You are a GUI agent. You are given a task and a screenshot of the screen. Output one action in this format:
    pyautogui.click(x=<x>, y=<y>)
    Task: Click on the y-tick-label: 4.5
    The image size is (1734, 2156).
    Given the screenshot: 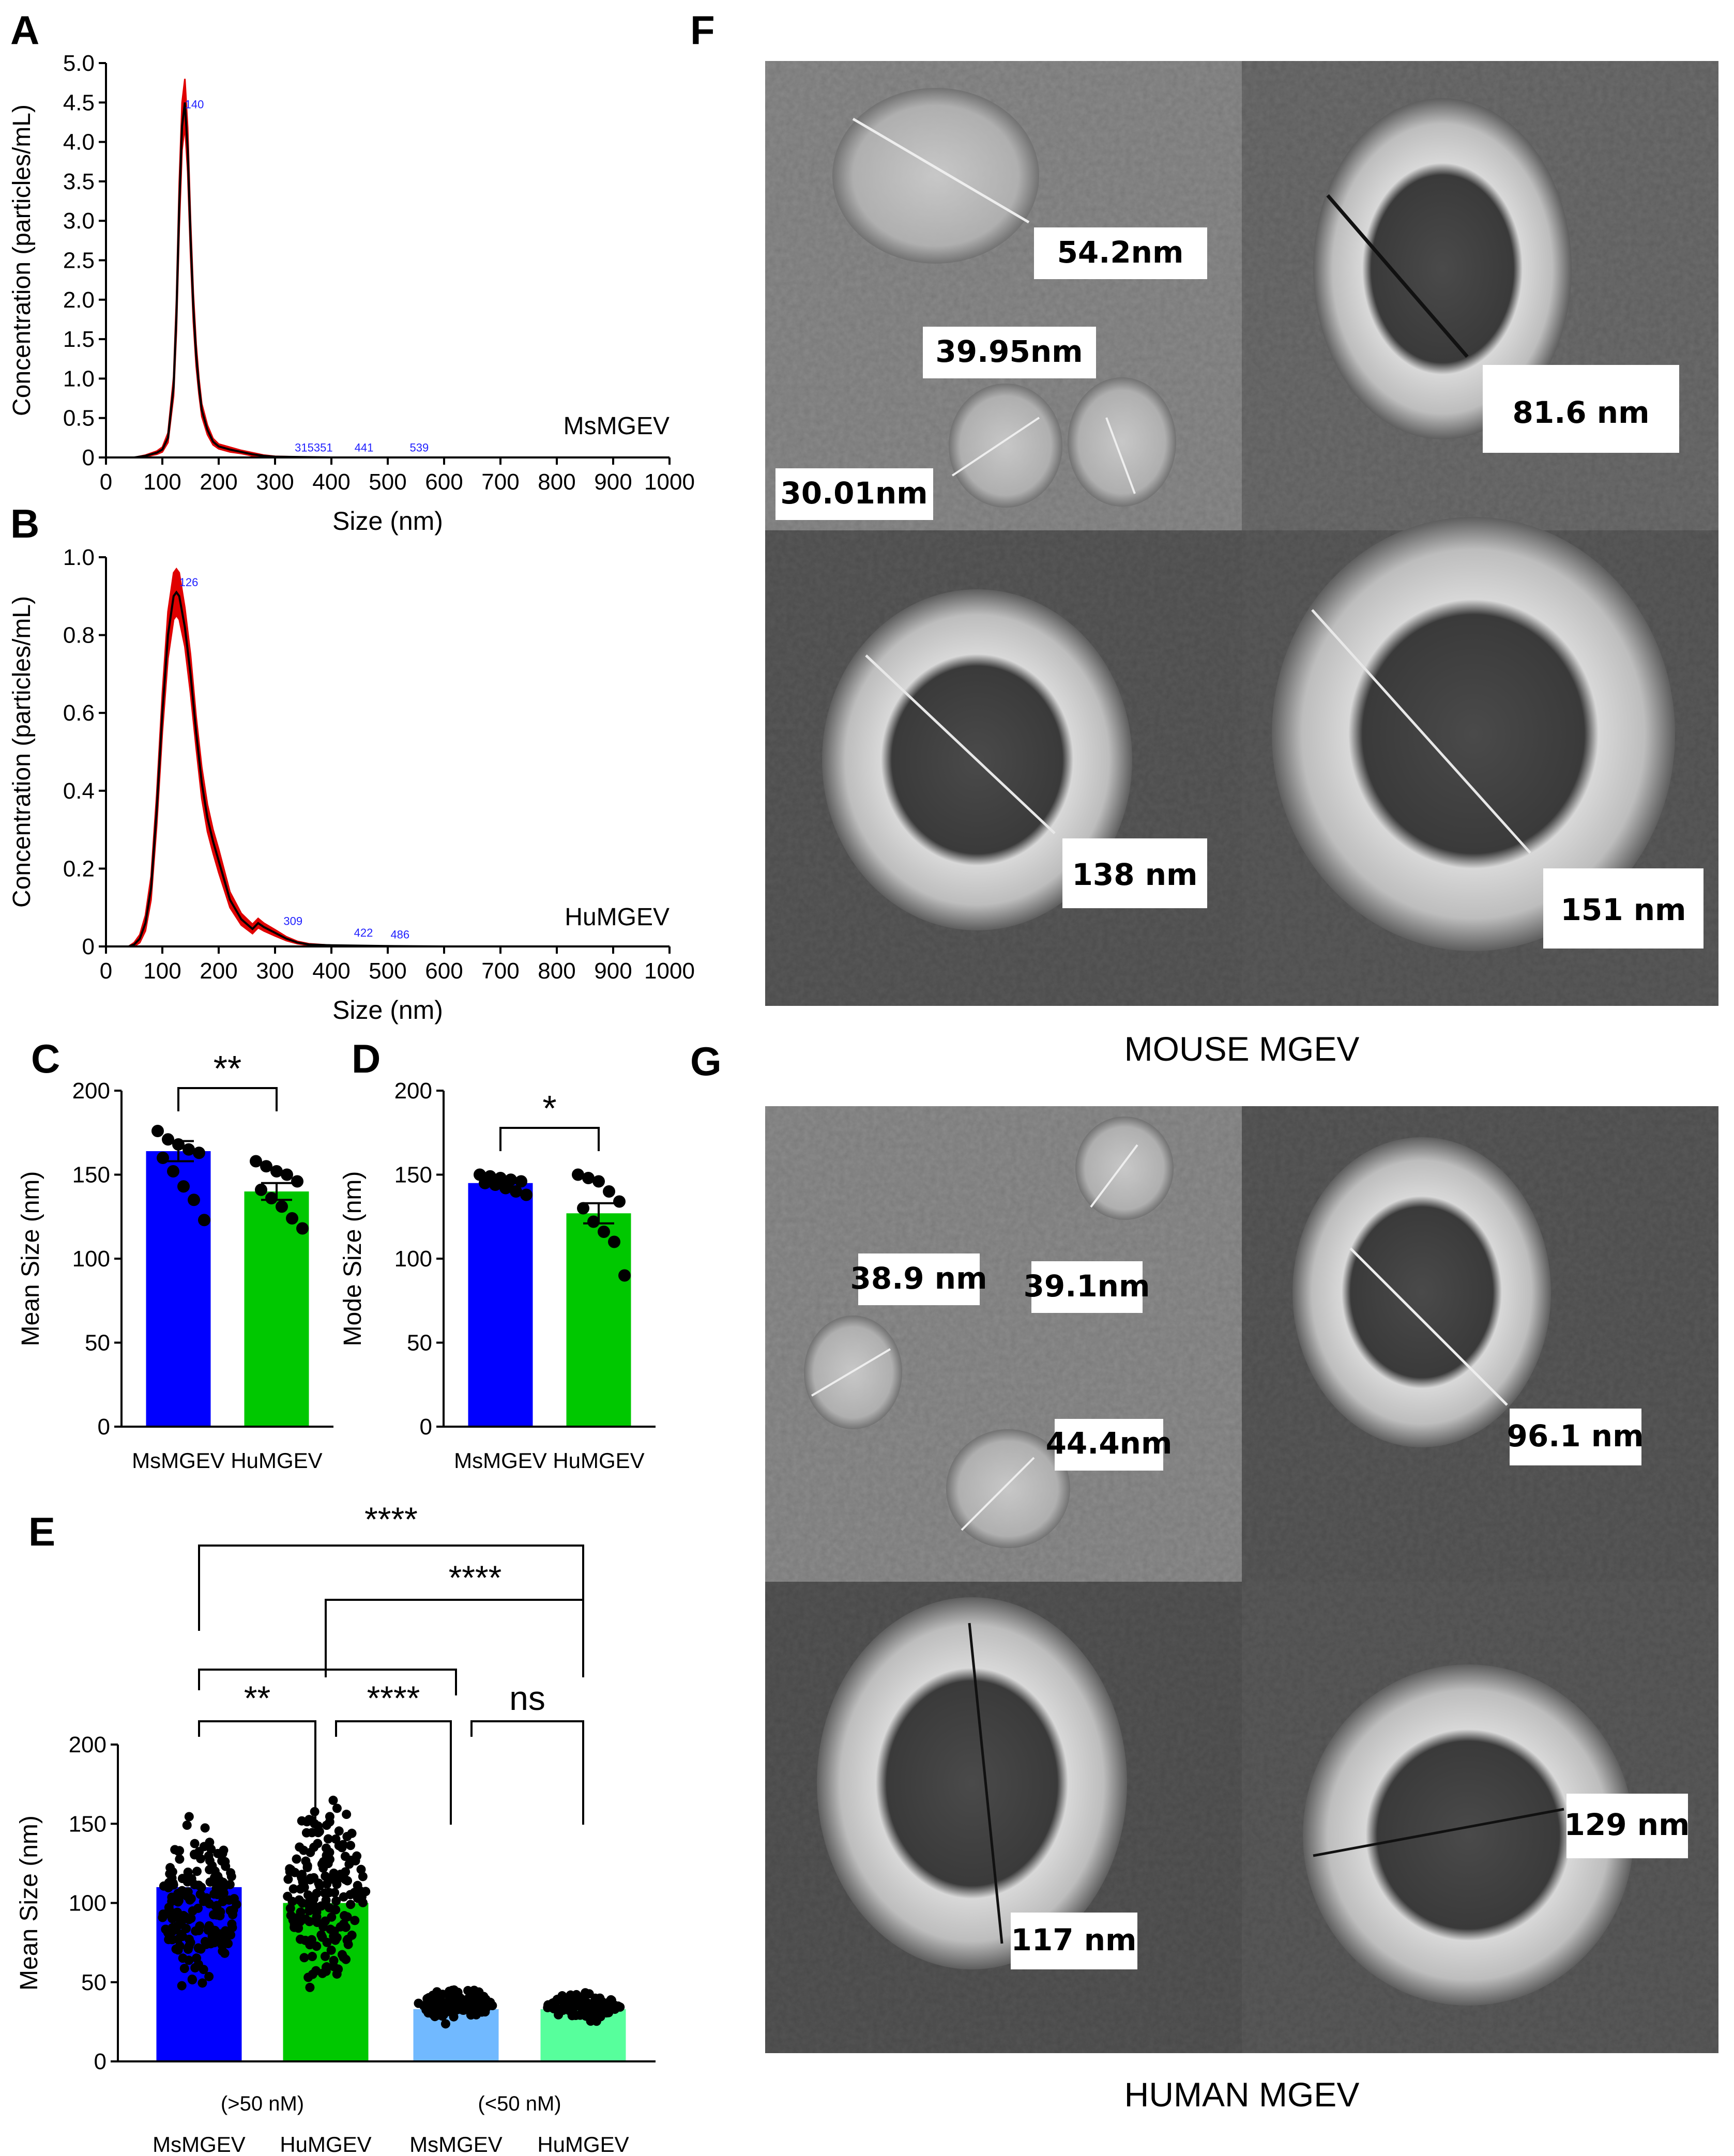 What is the action you would take?
    pyautogui.click(x=79, y=103)
    